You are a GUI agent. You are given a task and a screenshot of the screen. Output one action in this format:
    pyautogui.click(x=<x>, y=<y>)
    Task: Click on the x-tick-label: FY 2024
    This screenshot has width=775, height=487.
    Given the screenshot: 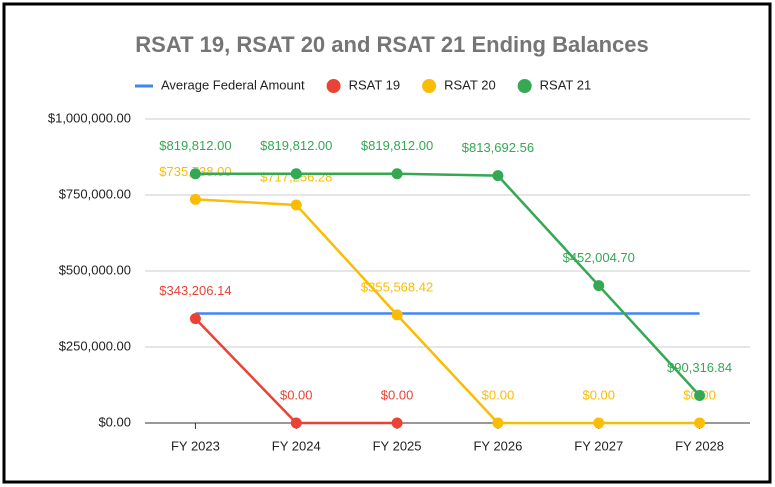 What is the action you would take?
    pyautogui.click(x=296, y=445)
    